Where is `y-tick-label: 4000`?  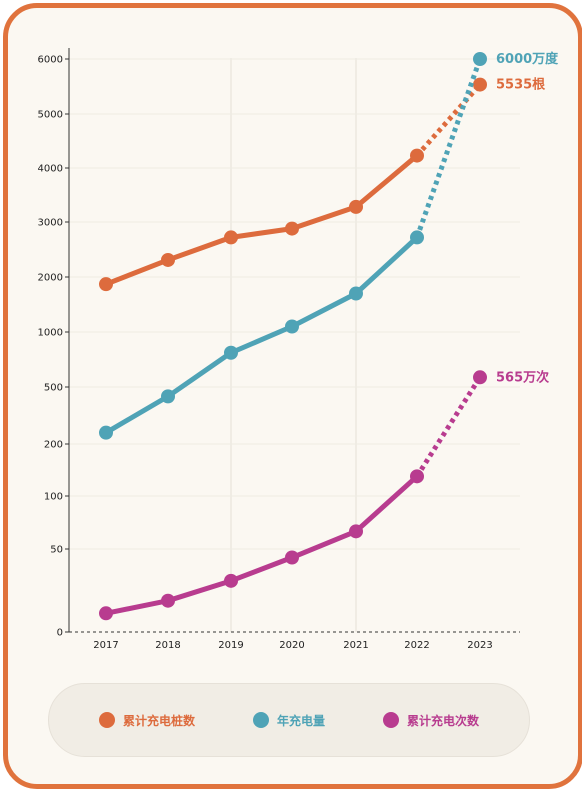
y-tick-label: 4000 is located at coordinates (50, 169).